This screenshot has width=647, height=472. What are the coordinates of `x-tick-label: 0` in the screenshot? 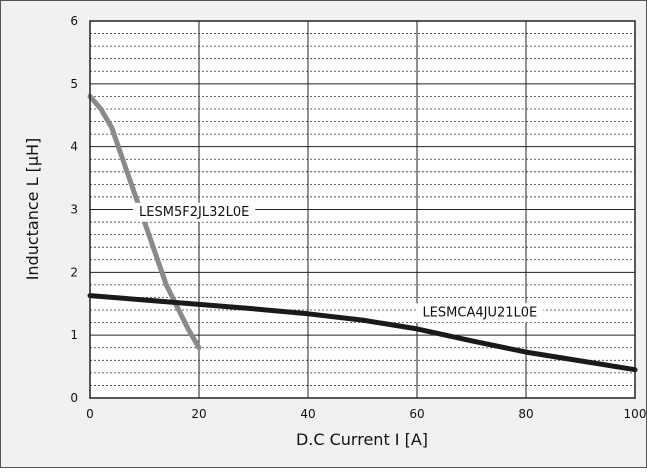 It's located at (90, 414).